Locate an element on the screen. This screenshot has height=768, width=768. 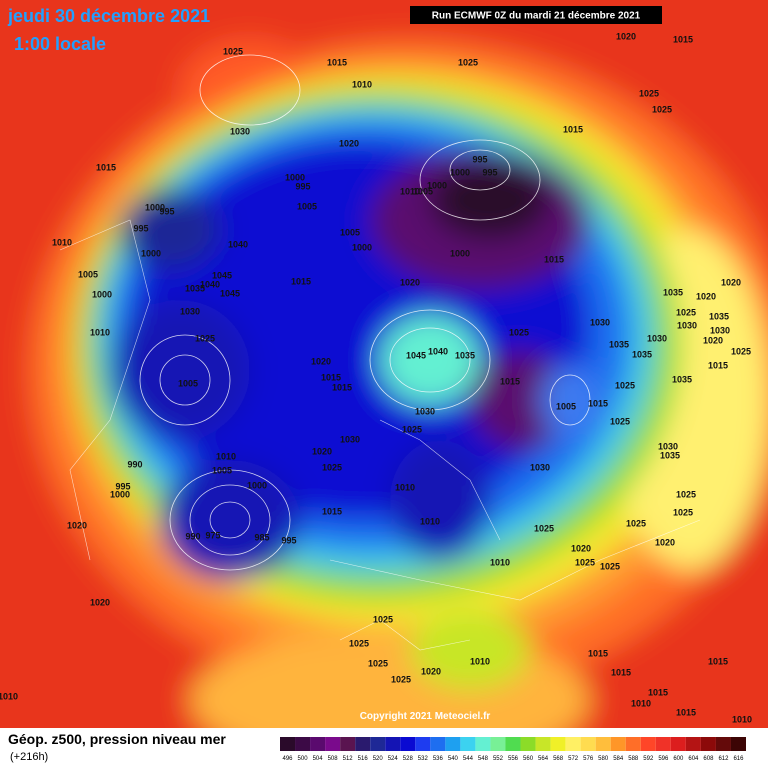
colorbar-label: 592 is located at coordinates (648, 759).